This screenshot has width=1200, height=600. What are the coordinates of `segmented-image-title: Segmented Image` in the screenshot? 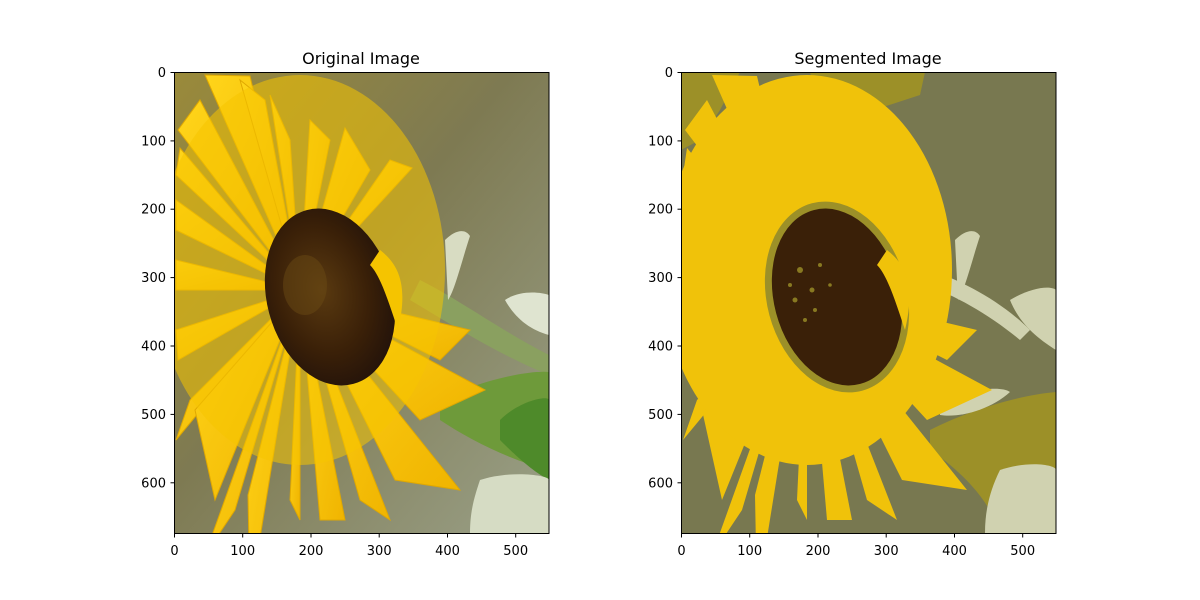 It's located at (867, 58).